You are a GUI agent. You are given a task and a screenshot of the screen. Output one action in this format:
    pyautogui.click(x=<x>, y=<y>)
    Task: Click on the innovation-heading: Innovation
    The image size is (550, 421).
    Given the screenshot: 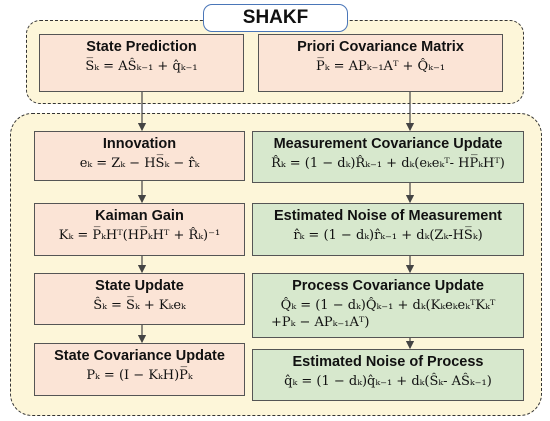 What is the action you would take?
    pyautogui.click(x=139, y=144)
    